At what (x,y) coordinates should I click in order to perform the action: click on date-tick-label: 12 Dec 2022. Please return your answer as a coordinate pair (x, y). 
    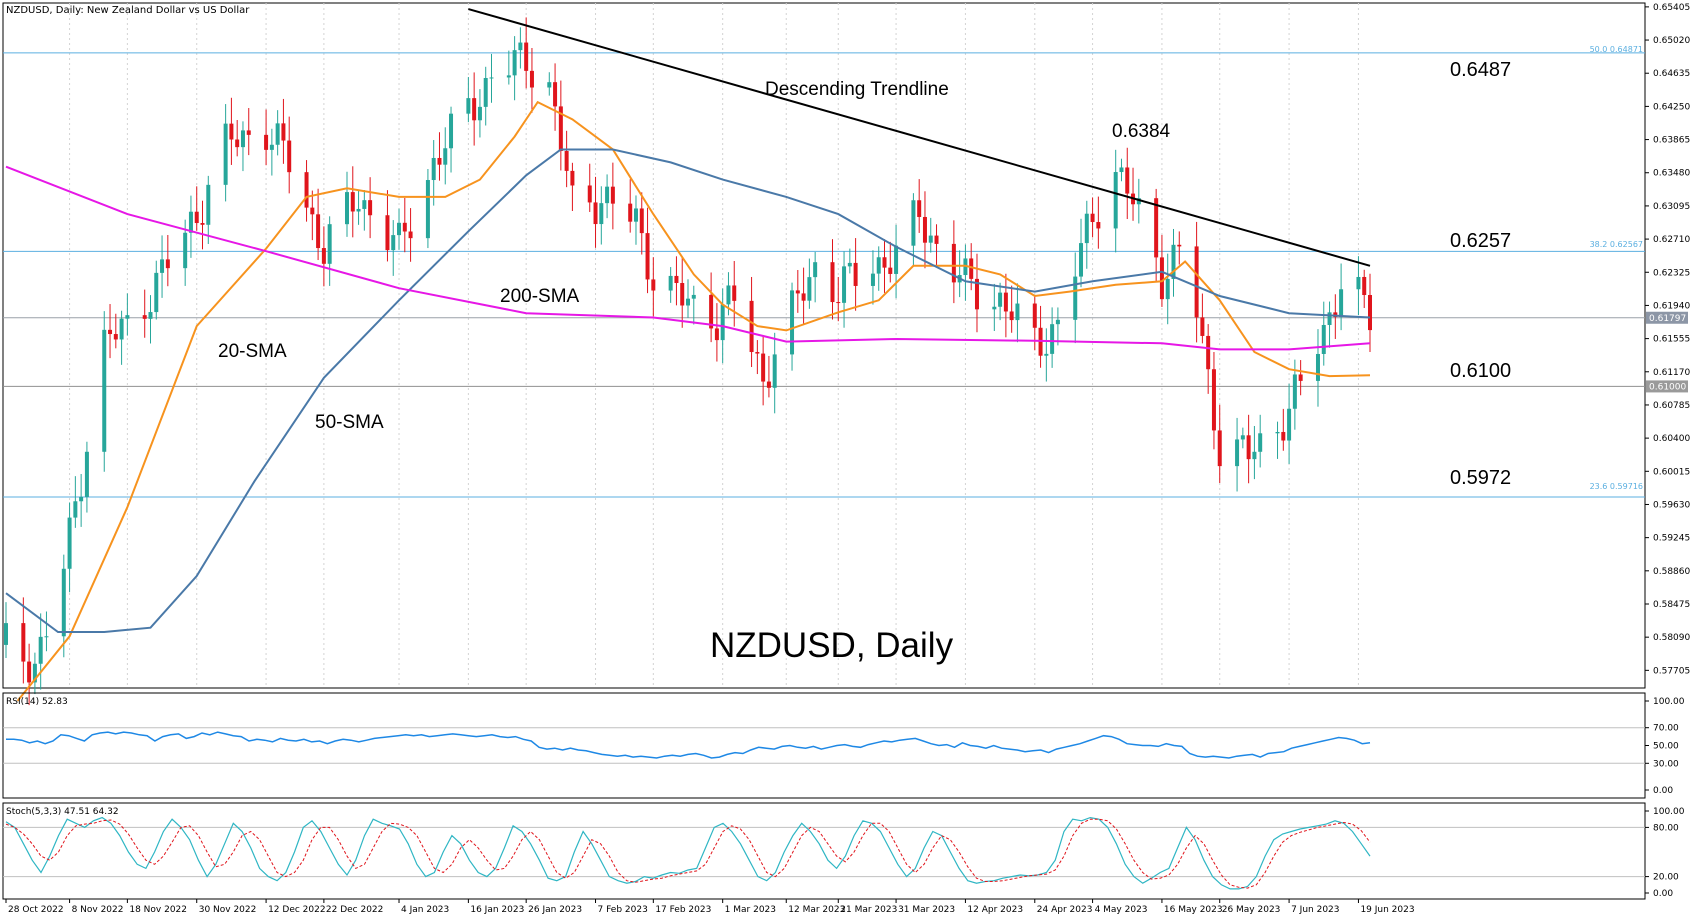
    Looking at the image, I should click on (297, 910).